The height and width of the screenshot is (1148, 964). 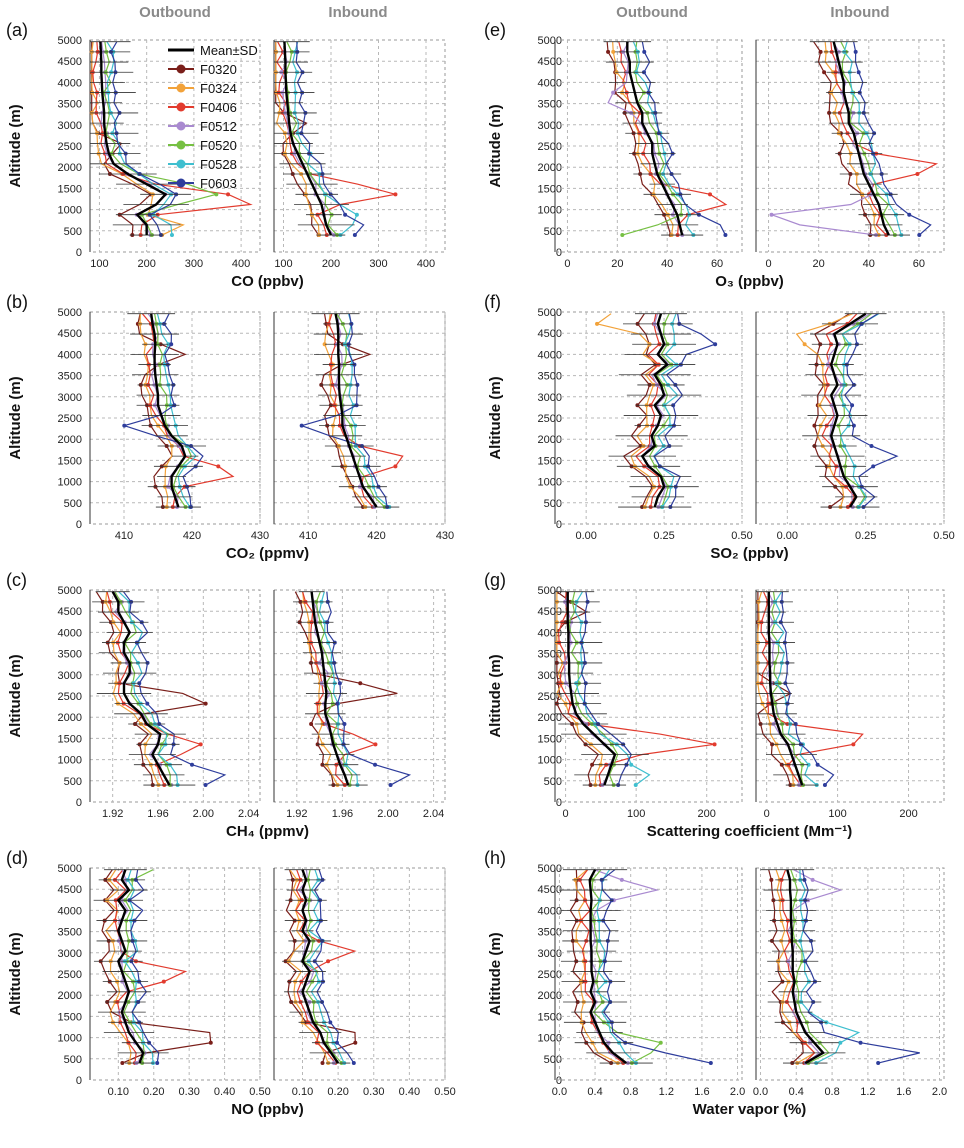 What do you see at coordinates (192, 536) in the screenshot?
I see `x-tick-label: 420` at bounding box center [192, 536].